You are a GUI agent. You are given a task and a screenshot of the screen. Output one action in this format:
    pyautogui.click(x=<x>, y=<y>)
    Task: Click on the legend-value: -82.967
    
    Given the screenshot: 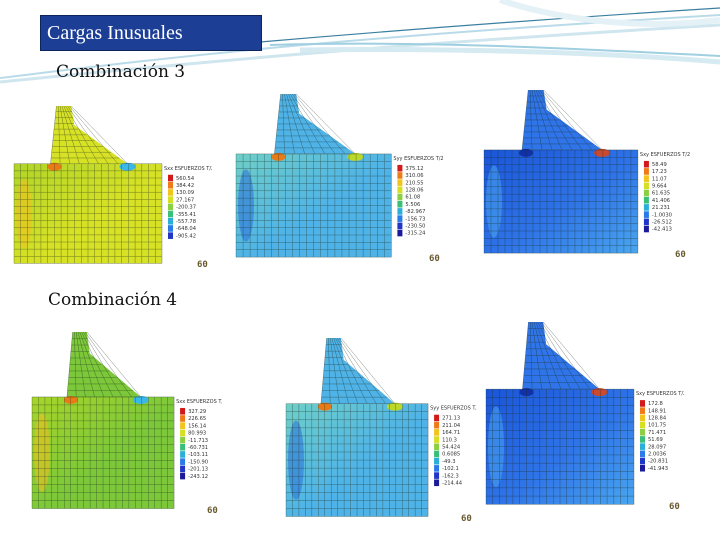 What is the action you would take?
    pyautogui.click(x=415, y=212)
    